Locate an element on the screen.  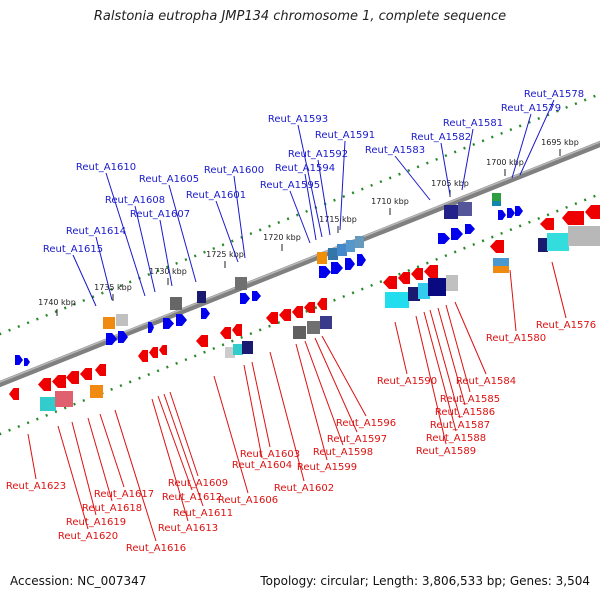
forward-gene-label: Reut_A1610 is located at coordinates (106, 167).